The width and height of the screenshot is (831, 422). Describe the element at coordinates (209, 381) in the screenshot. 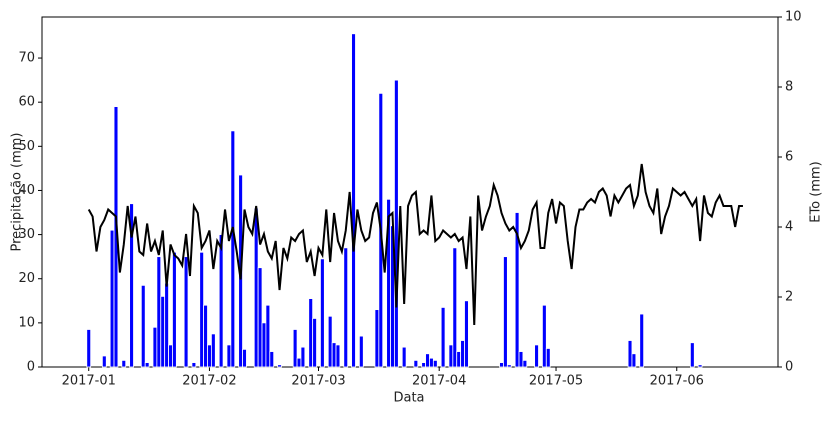

I see `x-tick-label: 2017-02` at that location.